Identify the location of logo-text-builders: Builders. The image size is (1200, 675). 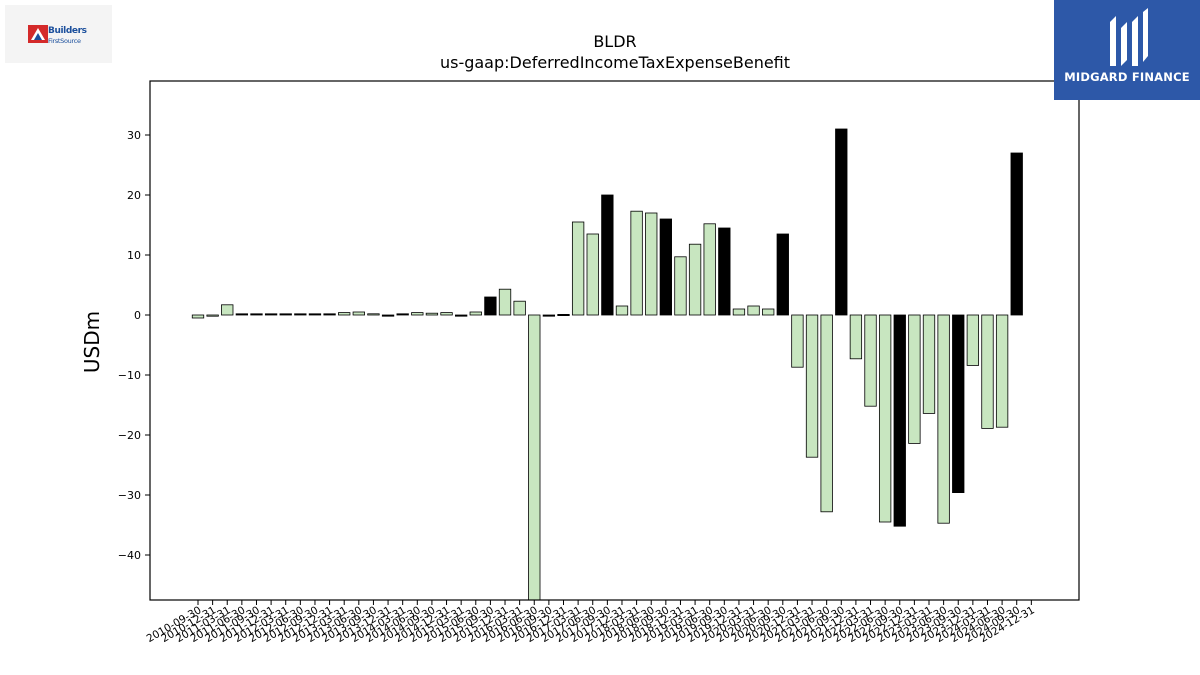
(67, 31).